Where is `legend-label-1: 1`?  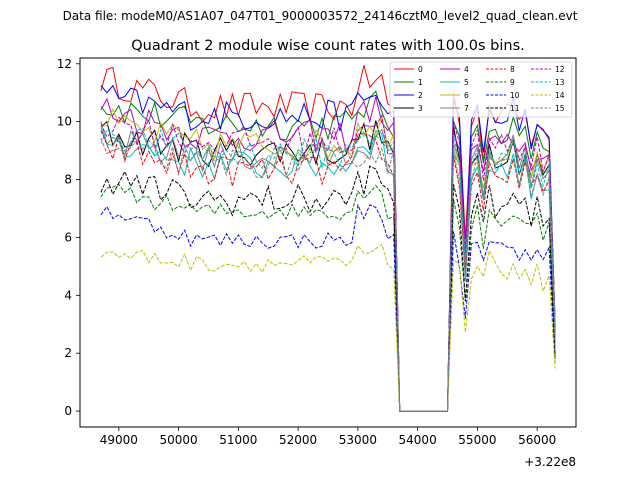
legend-label-1: 1 is located at coordinates (420, 82).